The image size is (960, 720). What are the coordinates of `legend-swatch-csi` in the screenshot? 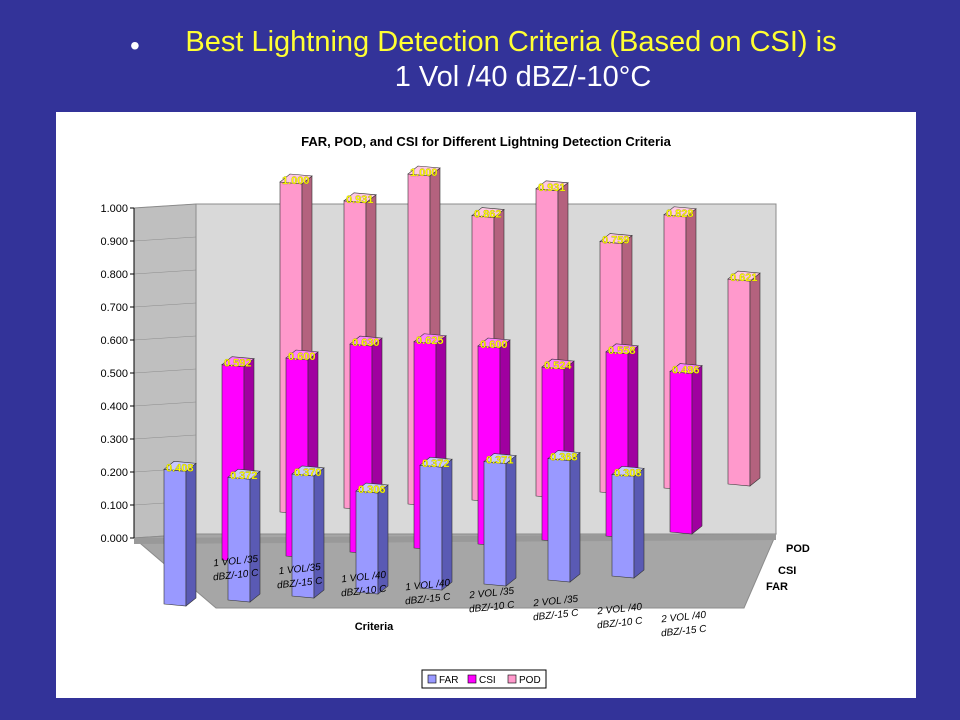 It's located at (472, 679).